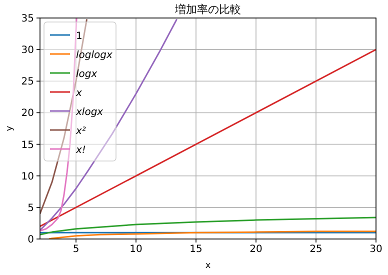  I want to click on legend-label: xlogx, so click(89, 112).